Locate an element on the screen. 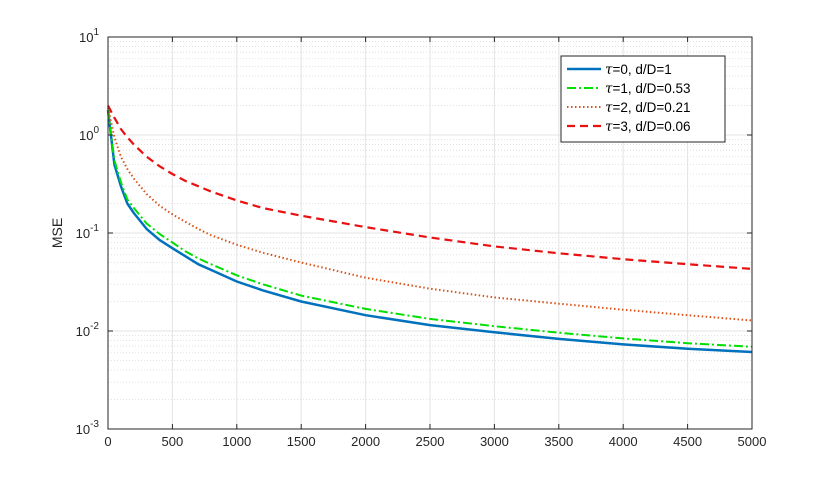  y-tick-labels: 10⁻³ 10⁻² 10⁻¹ 10⁰ 10¹ is located at coordinates (88, 232).